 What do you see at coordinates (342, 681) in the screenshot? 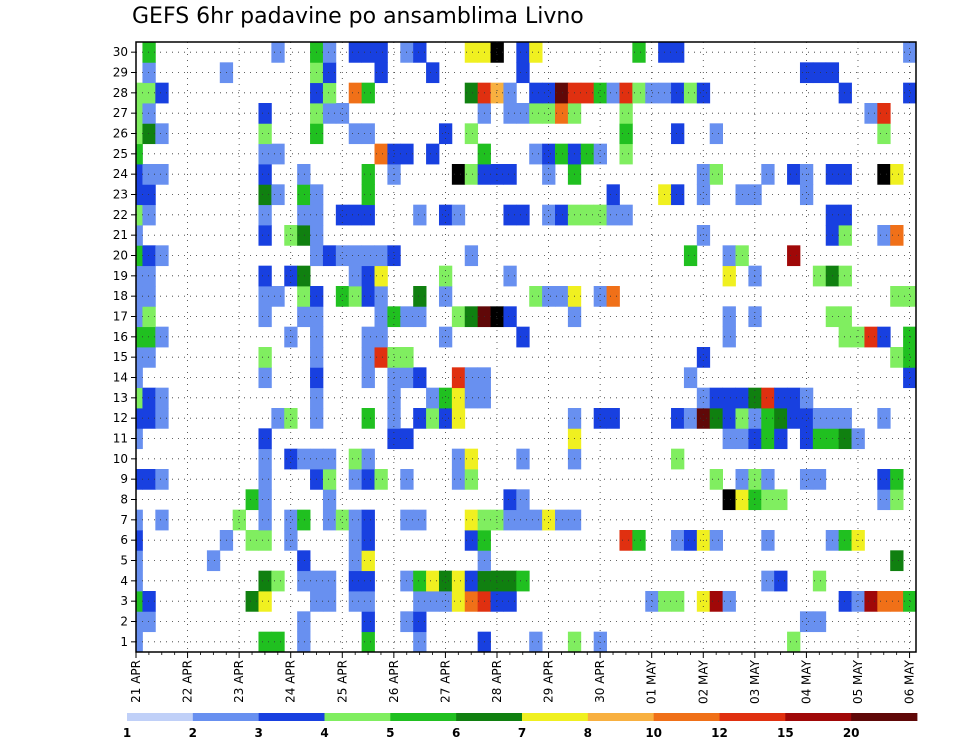
I see `x-tick-label: 25 APR` at bounding box center [342, 681].